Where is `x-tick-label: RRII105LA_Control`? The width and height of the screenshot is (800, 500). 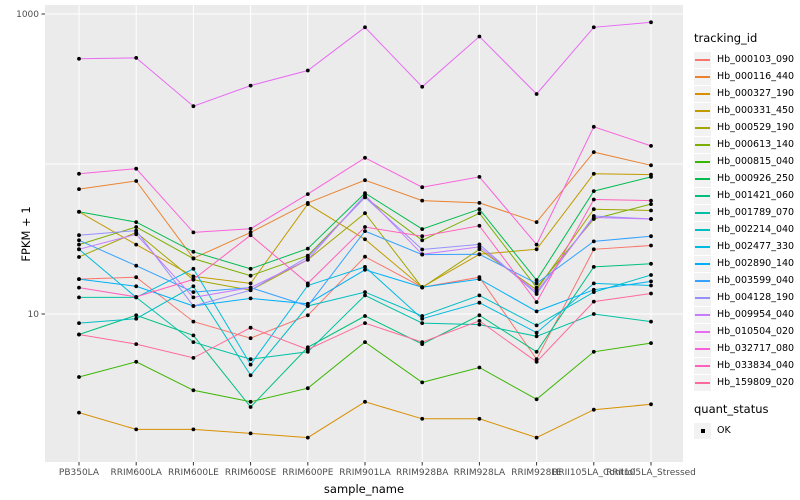 x-tick-label: RRII105LA_Control is located at coordinates (593, 473).